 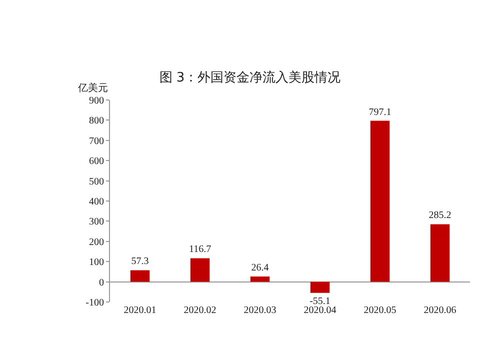 I want to click on y-tick-label: 0, so click(x=101, y=282).